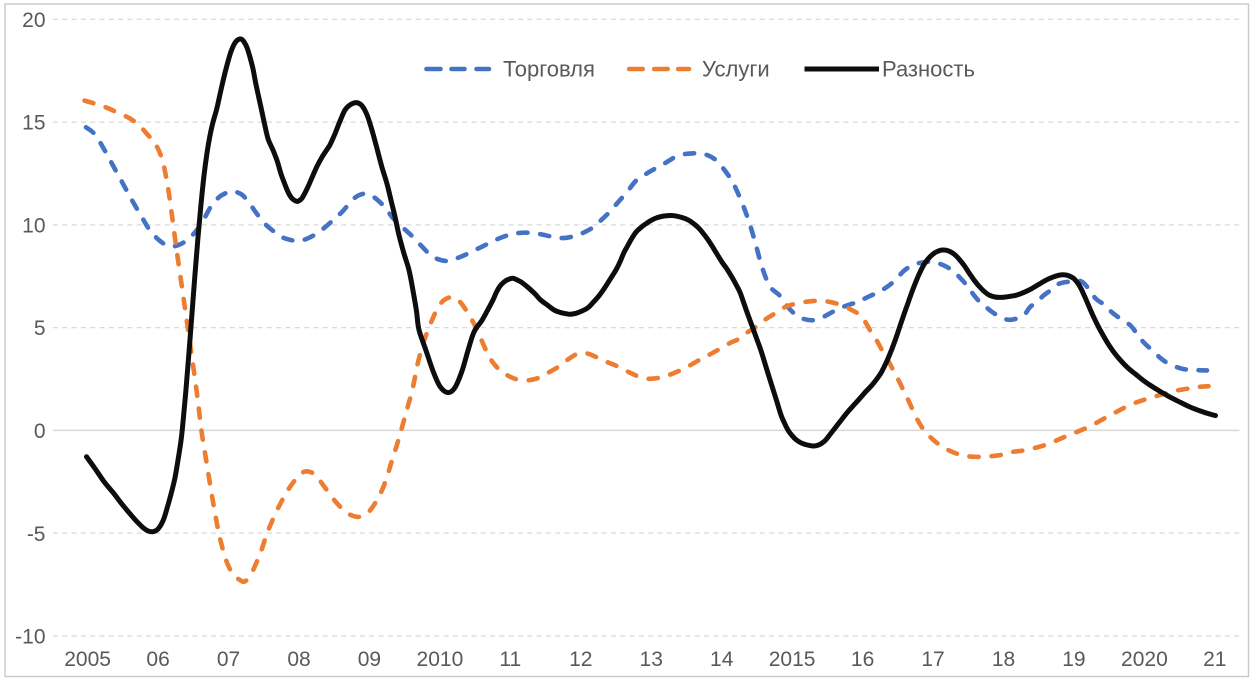 This screenshot has height=682, width=1255. Describe the element at coordinates (736, 69) in the screenshot. I see `svg-text: Услуги` at that location.